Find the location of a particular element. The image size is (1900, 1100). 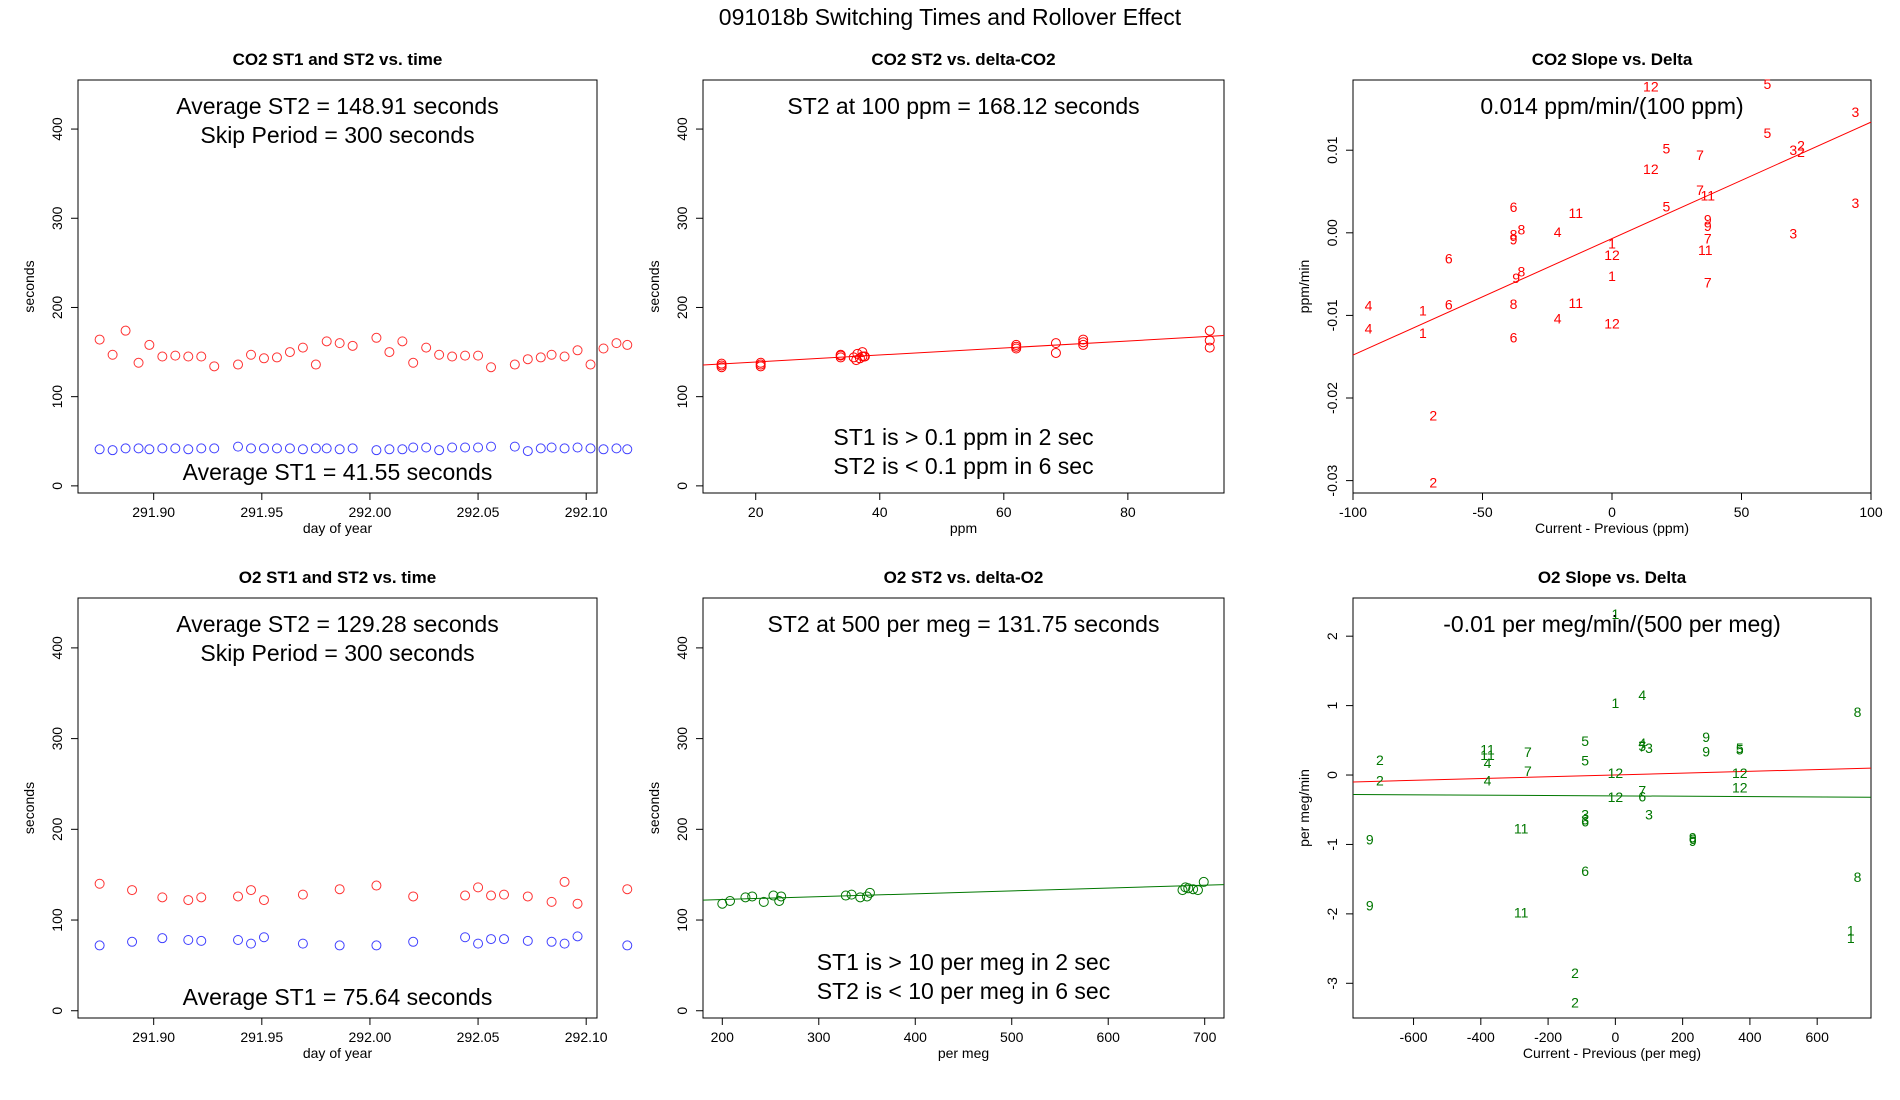

y-tick-label: 400 is located at coordinates (57, 129).